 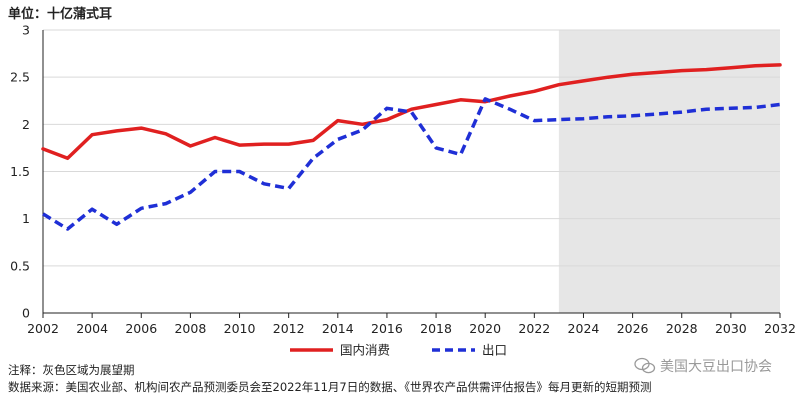 I want to click on watermark: 美国大豆出口协会, so click(x=703, y=366).